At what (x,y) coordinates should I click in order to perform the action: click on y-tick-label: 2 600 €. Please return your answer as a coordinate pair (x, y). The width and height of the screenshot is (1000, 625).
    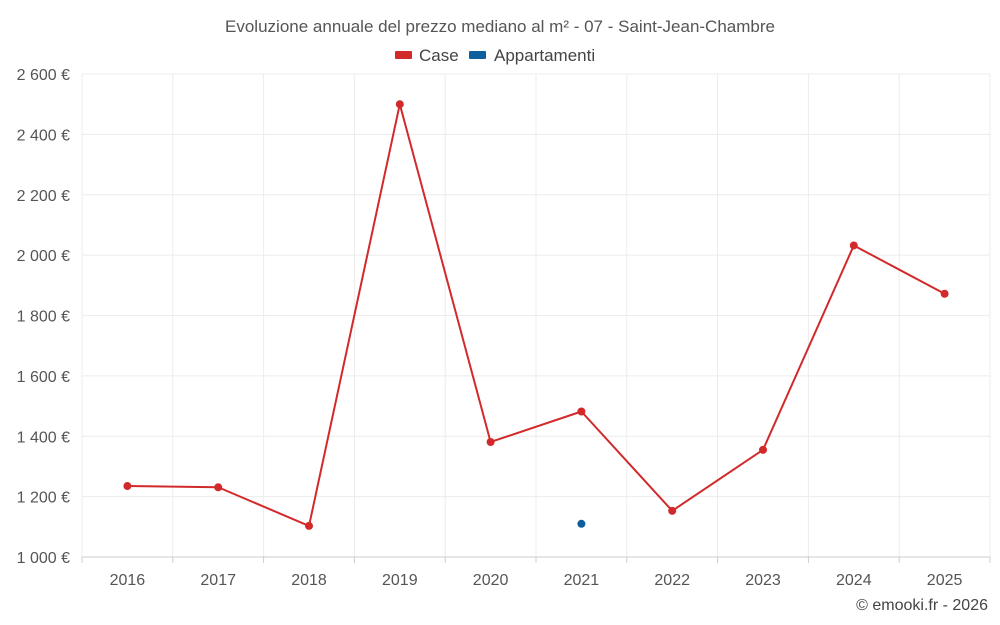
    Looking at the image, I should click on (43, 75).